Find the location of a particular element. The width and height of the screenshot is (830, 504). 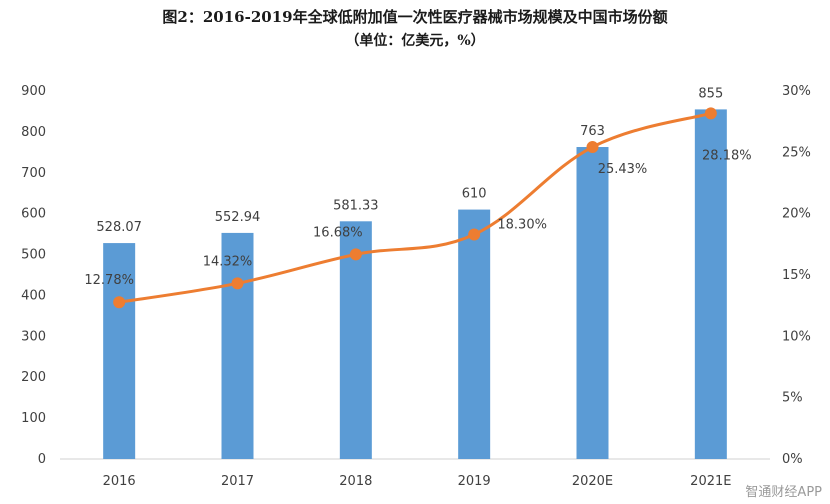

y-right-tick-label: 5% is located at coordinates (792, 398).